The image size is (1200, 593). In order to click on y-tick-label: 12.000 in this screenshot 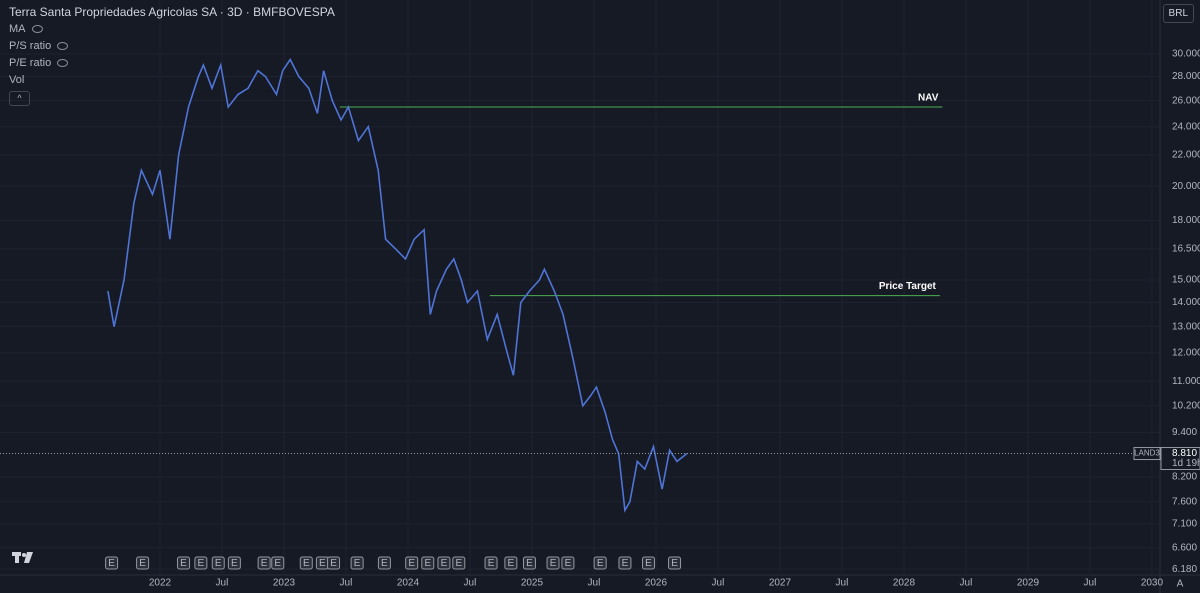, I will do `click(1186, 352)`.